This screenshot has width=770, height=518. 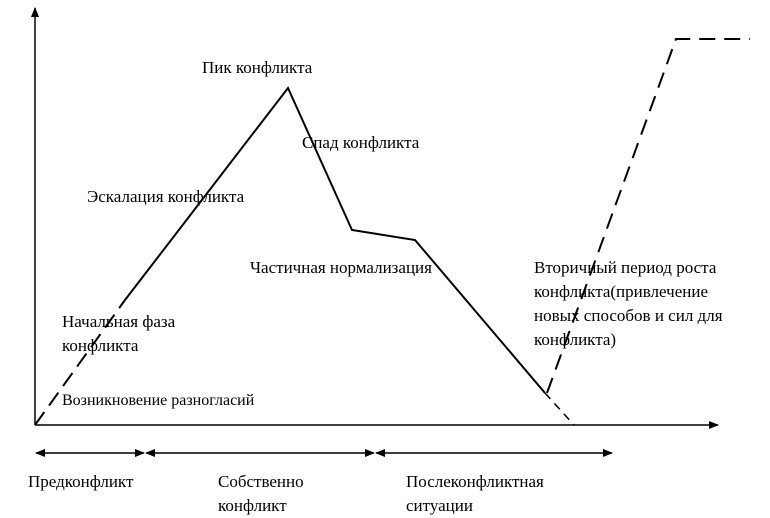 What do you see at coordinates (257, 67) in the screenshot?
I see `label-peak: Пик конфликта` at bounding box center [257, 67].